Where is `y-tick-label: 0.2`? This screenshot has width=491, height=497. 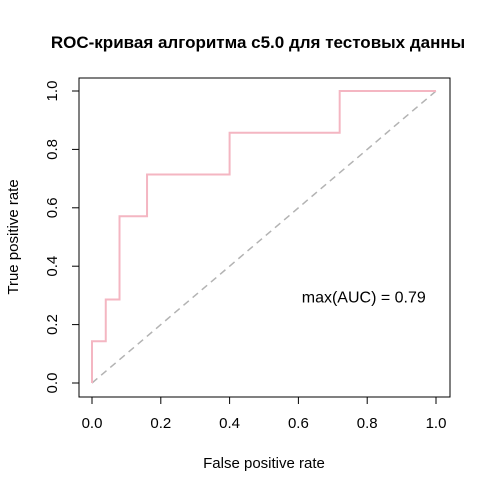
y-tick-label: 0.2 is located at coordinates (52, 324).